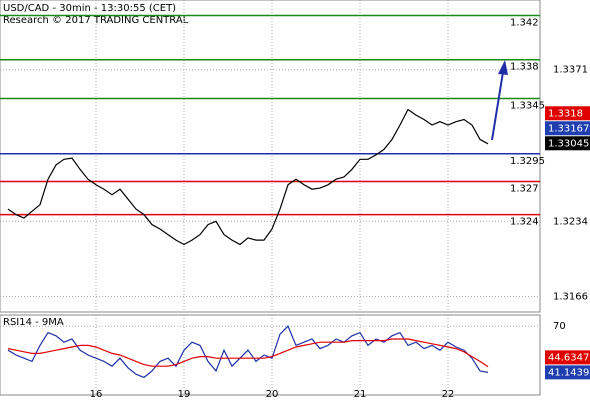  What do you see at coordinates (524, 188) in the screenshot?
I see `level-label: 1.327` at bounding box center [524, 188].